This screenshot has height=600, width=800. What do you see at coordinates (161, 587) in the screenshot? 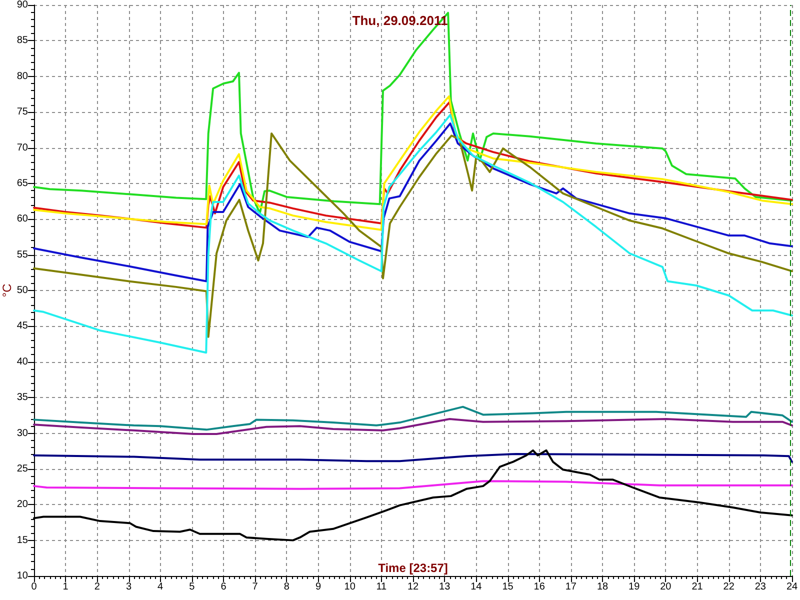
I see `x-tick-label: 4` at bounding box center [161, 587].